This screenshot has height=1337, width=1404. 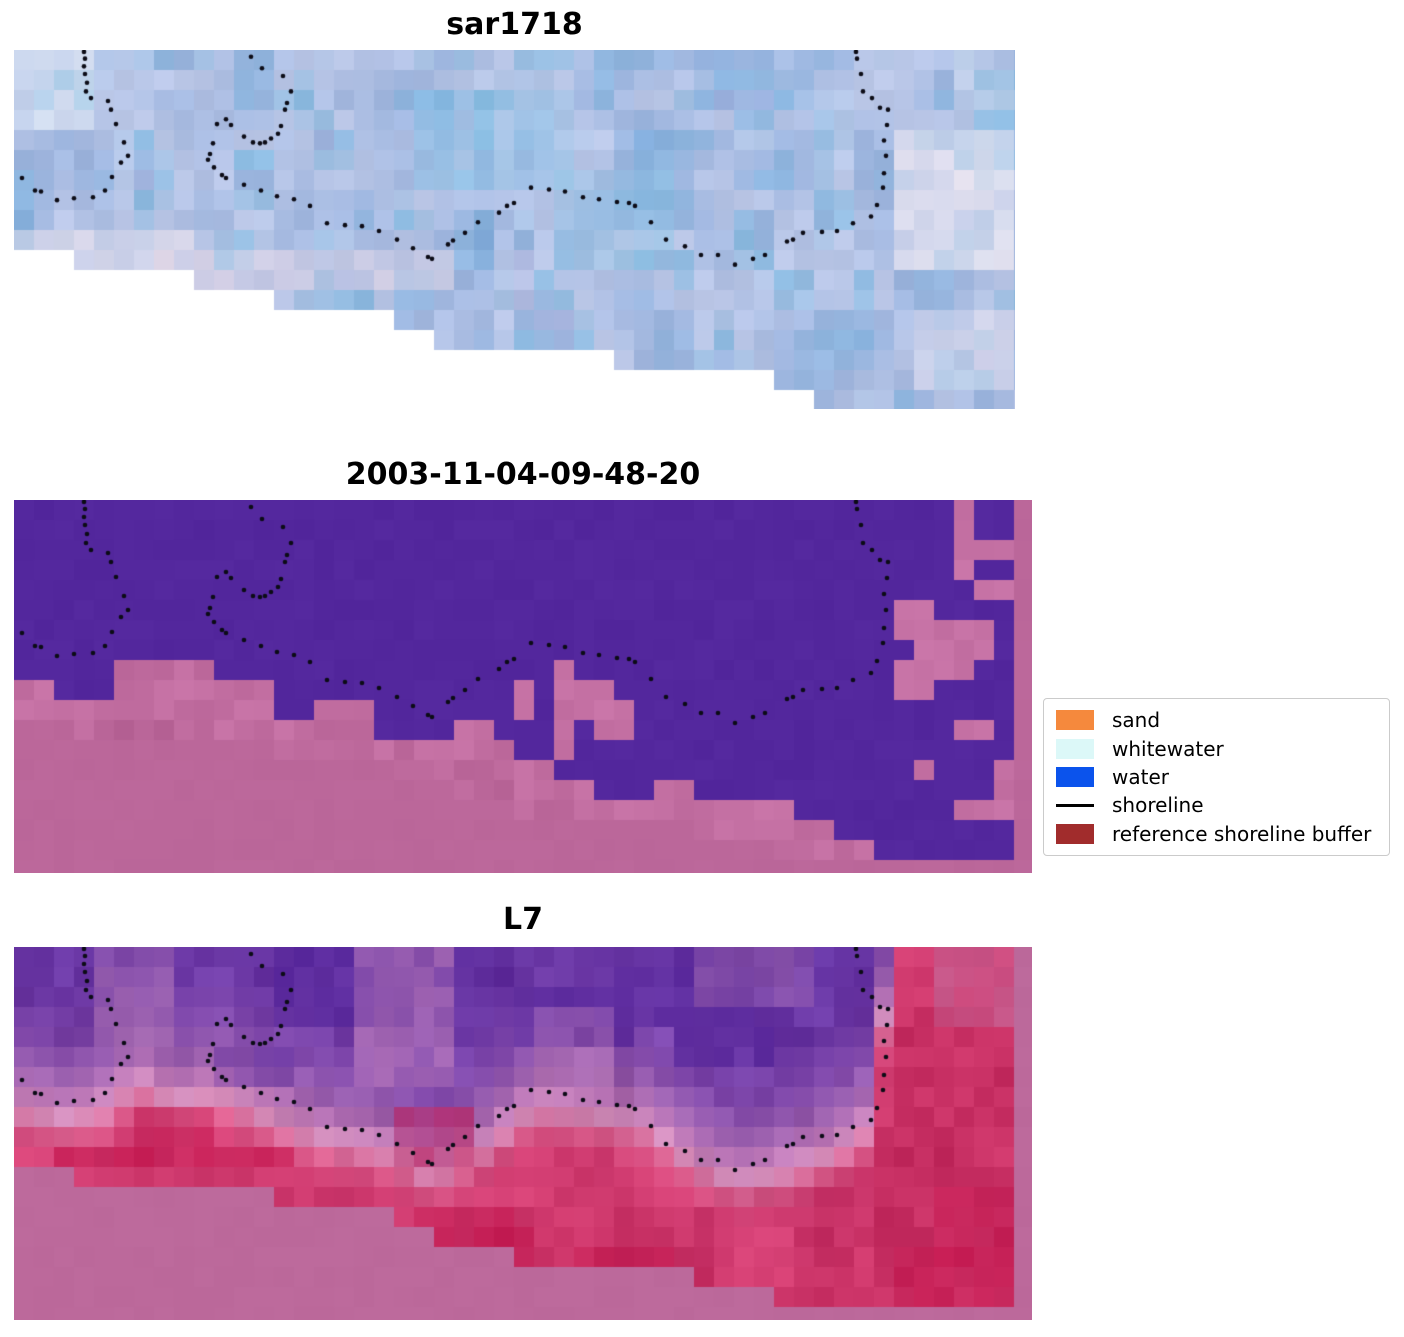 What do you see at coordinates (514, 24) in the screenshot?
I see `panel-title-sar1718: sar1718` at bounding box center [514, 24].